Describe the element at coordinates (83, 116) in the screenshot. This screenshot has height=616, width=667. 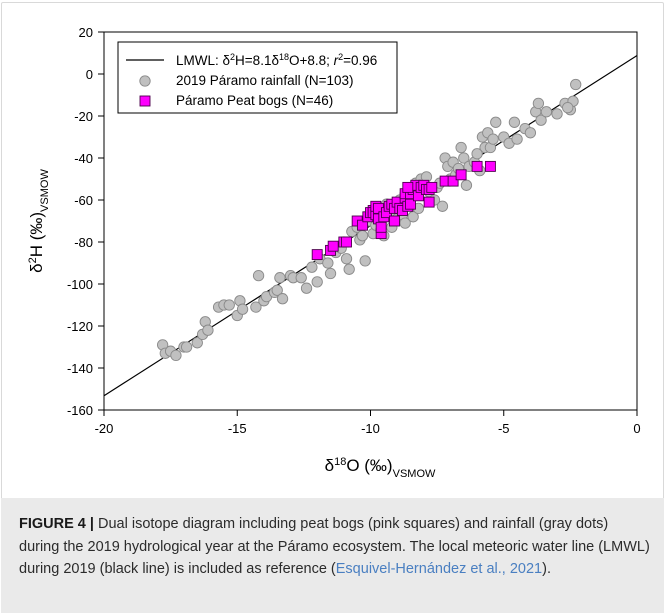
I see `y-tick-label: -20` at that location.